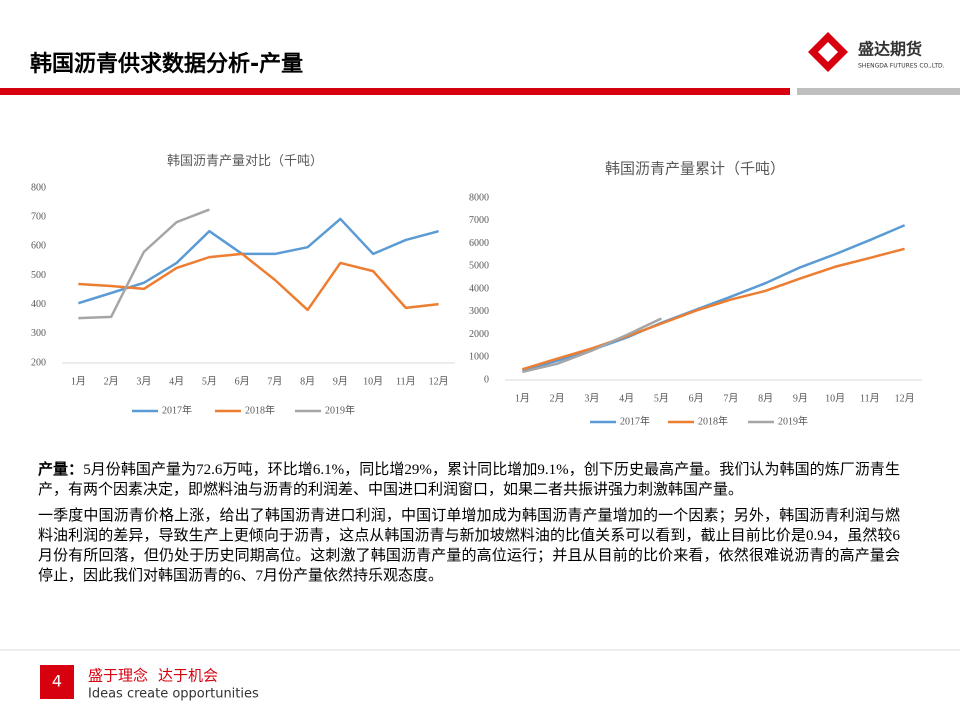 Image resolution: width=960 pixels, height=720 pixels. What do you see at coordinates (828, 52) in the screenshot?
I see `logo-icon` at bounding box center [828, 52].